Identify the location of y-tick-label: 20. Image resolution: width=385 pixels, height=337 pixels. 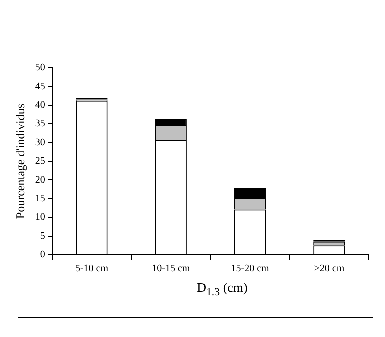
(40, 180).